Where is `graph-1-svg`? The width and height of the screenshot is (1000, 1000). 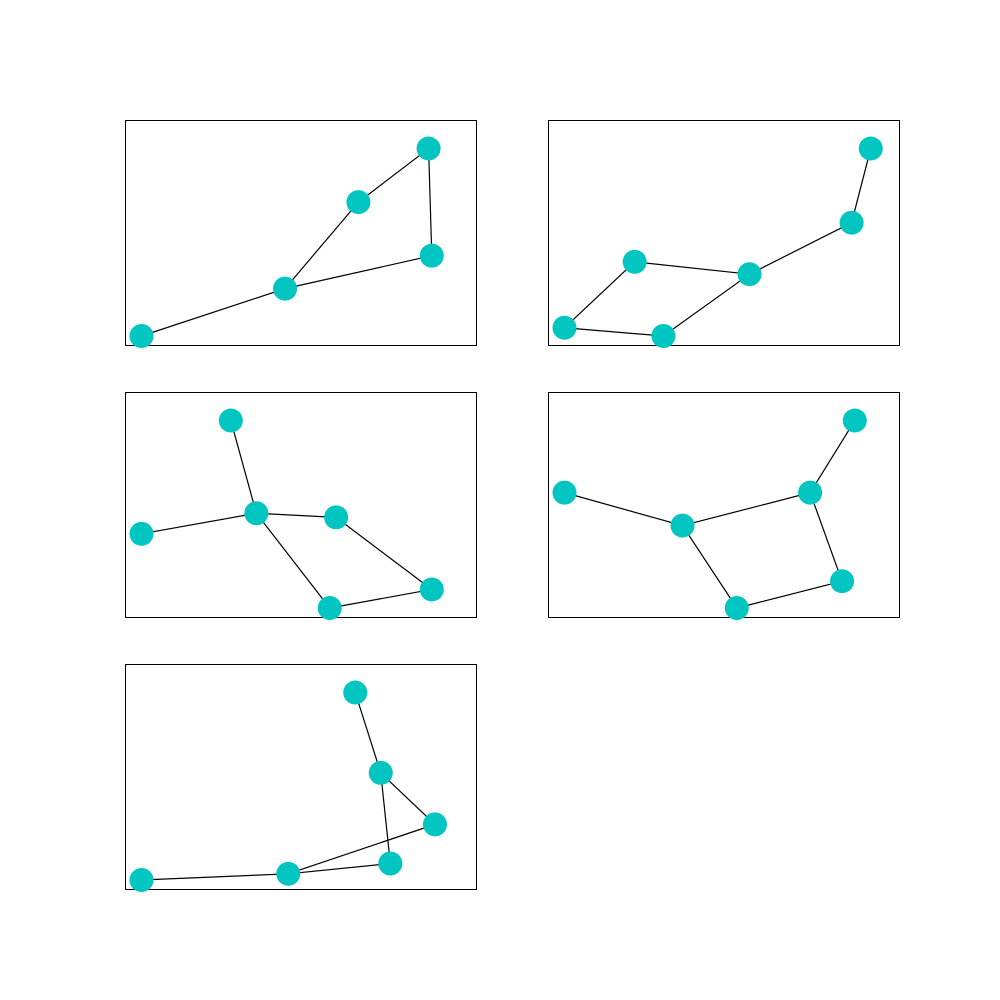
graph-1-svg is located at coordinates (301, 234).